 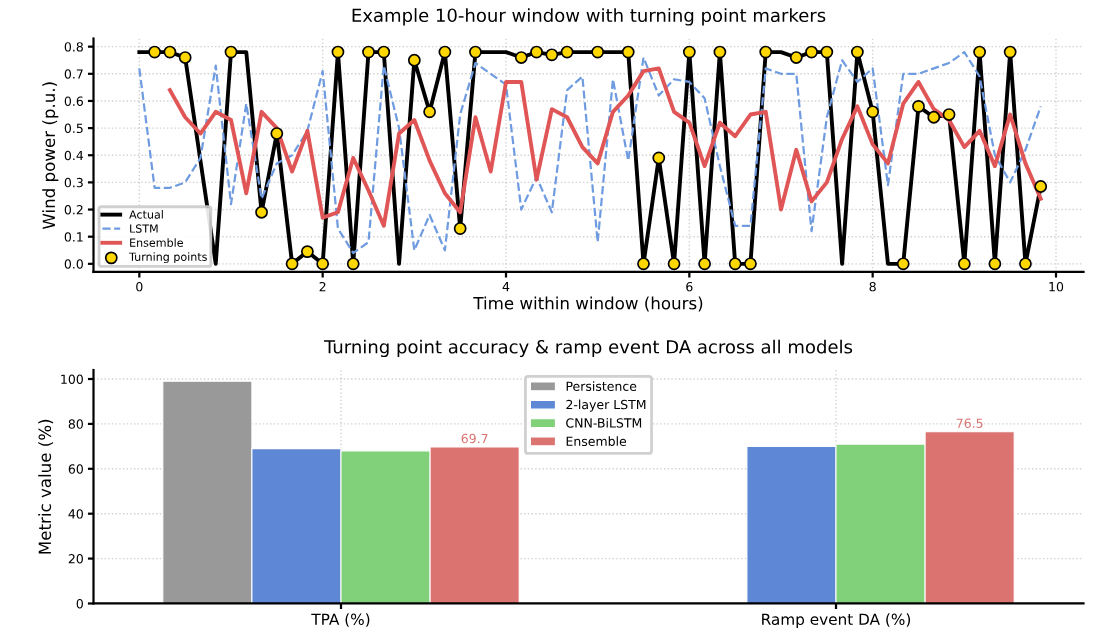 What do you see at coordinates (588, 348) in the screenshot?
I see `chart-title: Turning point accuracy & ramp event DA across all models` at bounding box center [588, 348].